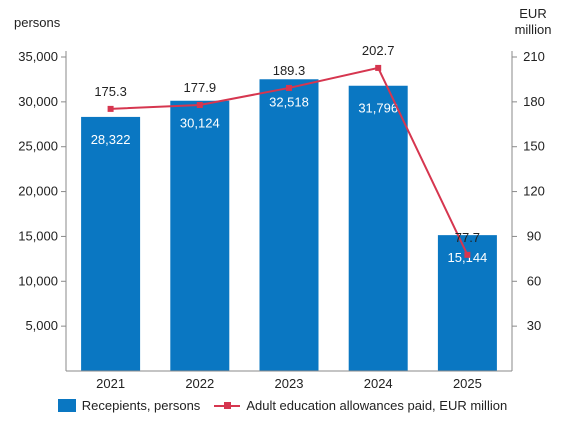 The height and width of the screenshot is (425, 565). Describe the element at coordinates (378, 108) in the screenshot. I see `bar-data-label: 31,796` at that location.